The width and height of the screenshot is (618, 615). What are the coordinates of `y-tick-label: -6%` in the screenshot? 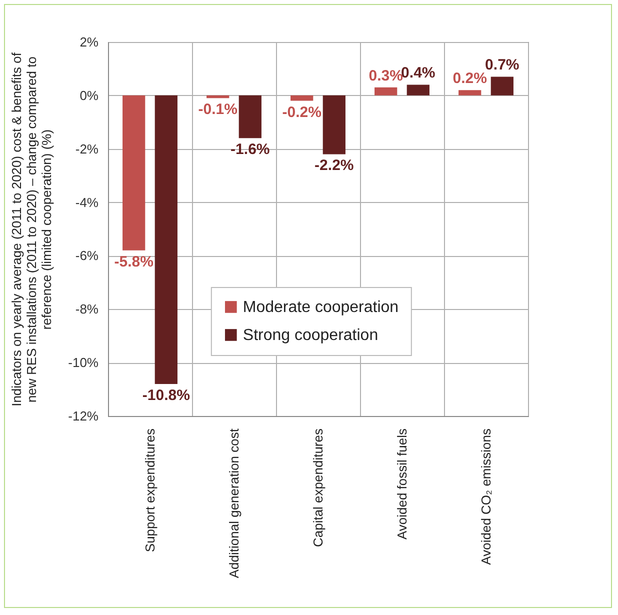 It's located at (87, 256).